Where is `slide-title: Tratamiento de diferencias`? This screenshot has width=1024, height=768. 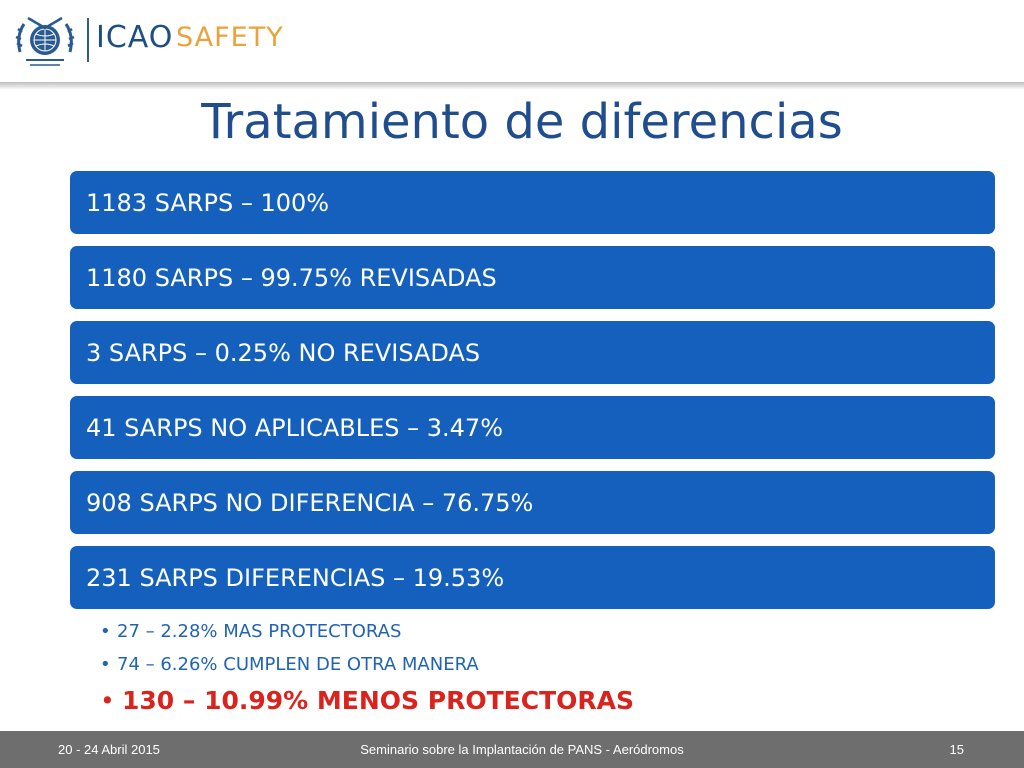 slide-title: Tratamiento de diferencias is located at coordinates (522, 122).